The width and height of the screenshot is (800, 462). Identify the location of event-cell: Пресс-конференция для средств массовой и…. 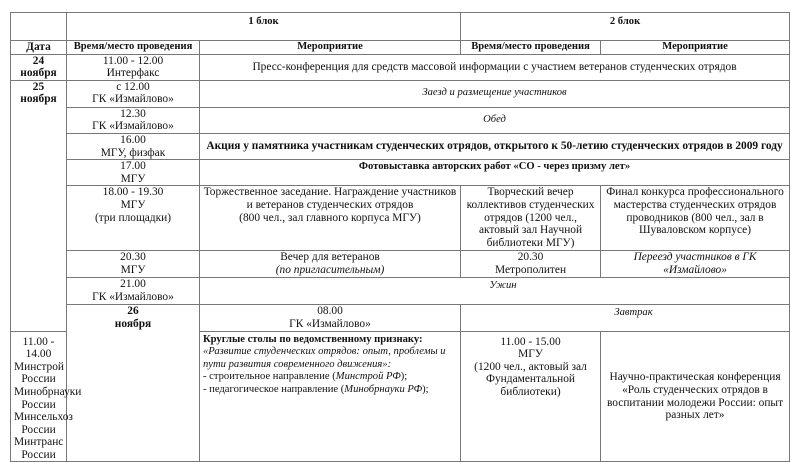
(494, 67).